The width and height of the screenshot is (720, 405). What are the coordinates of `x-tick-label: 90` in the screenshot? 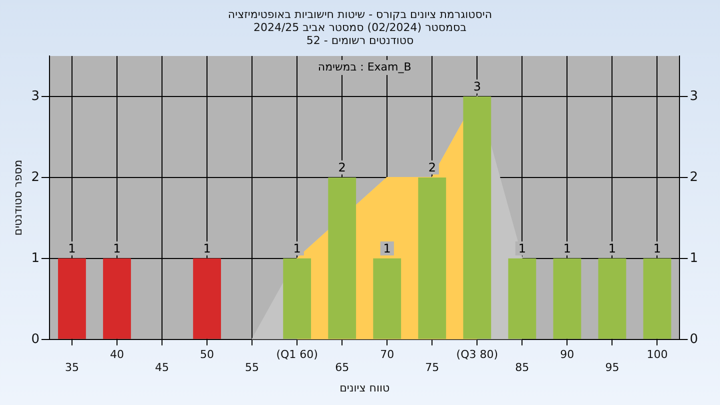 It's located at (567, 354).